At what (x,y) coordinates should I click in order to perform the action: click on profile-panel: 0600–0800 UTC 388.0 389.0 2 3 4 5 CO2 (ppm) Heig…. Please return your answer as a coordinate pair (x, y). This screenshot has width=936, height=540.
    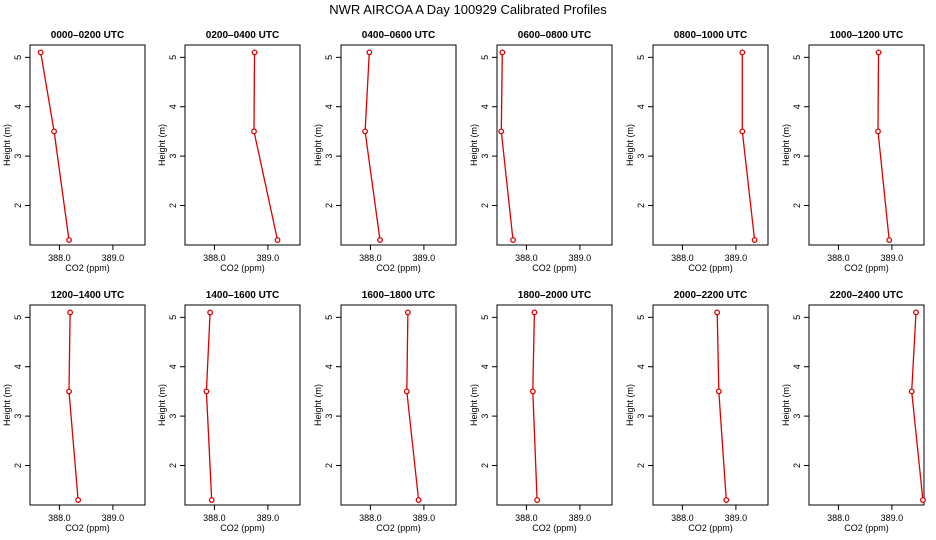
    Looking at the image, I should click on (541, 151).